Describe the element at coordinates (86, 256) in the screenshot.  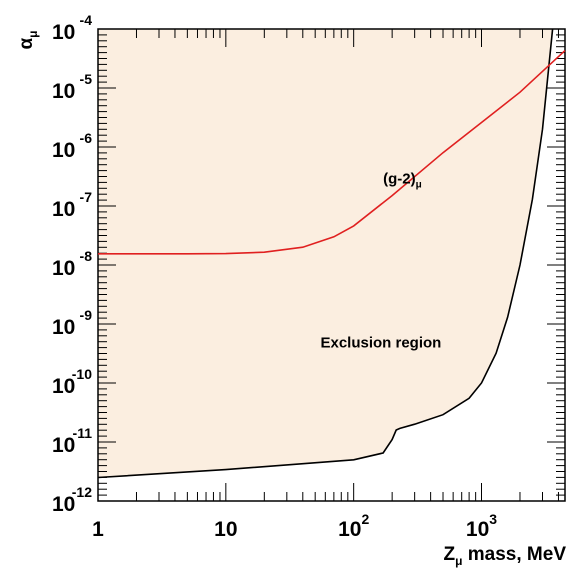
I see `y-tick-label-exp: -8` at that location.